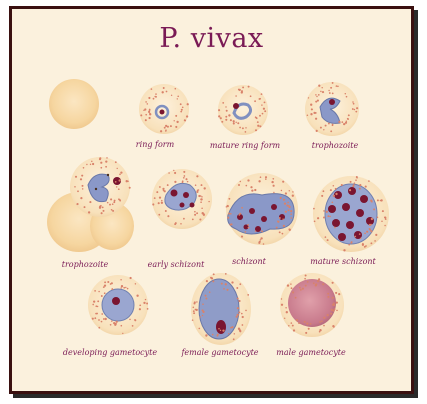 This screenshot has height=404, width=427. What do you see at coordinates (332, 109) in the screenshot?
I see `trophozoite-top-cell` at bounding box center [332, 109].